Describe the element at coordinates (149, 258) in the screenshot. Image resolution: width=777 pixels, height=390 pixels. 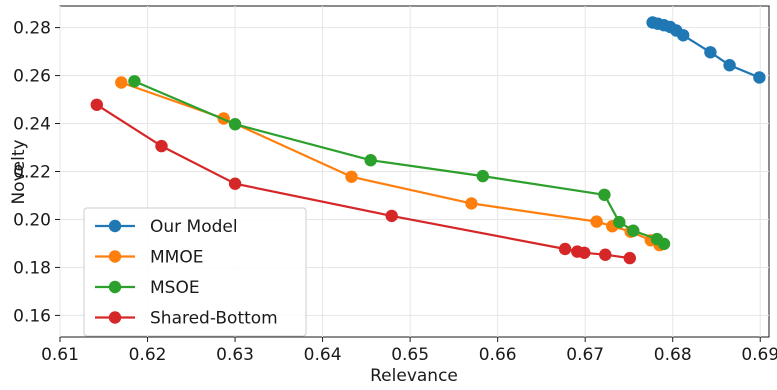
I see `legend-item-mmoe: MMOE` at that location.